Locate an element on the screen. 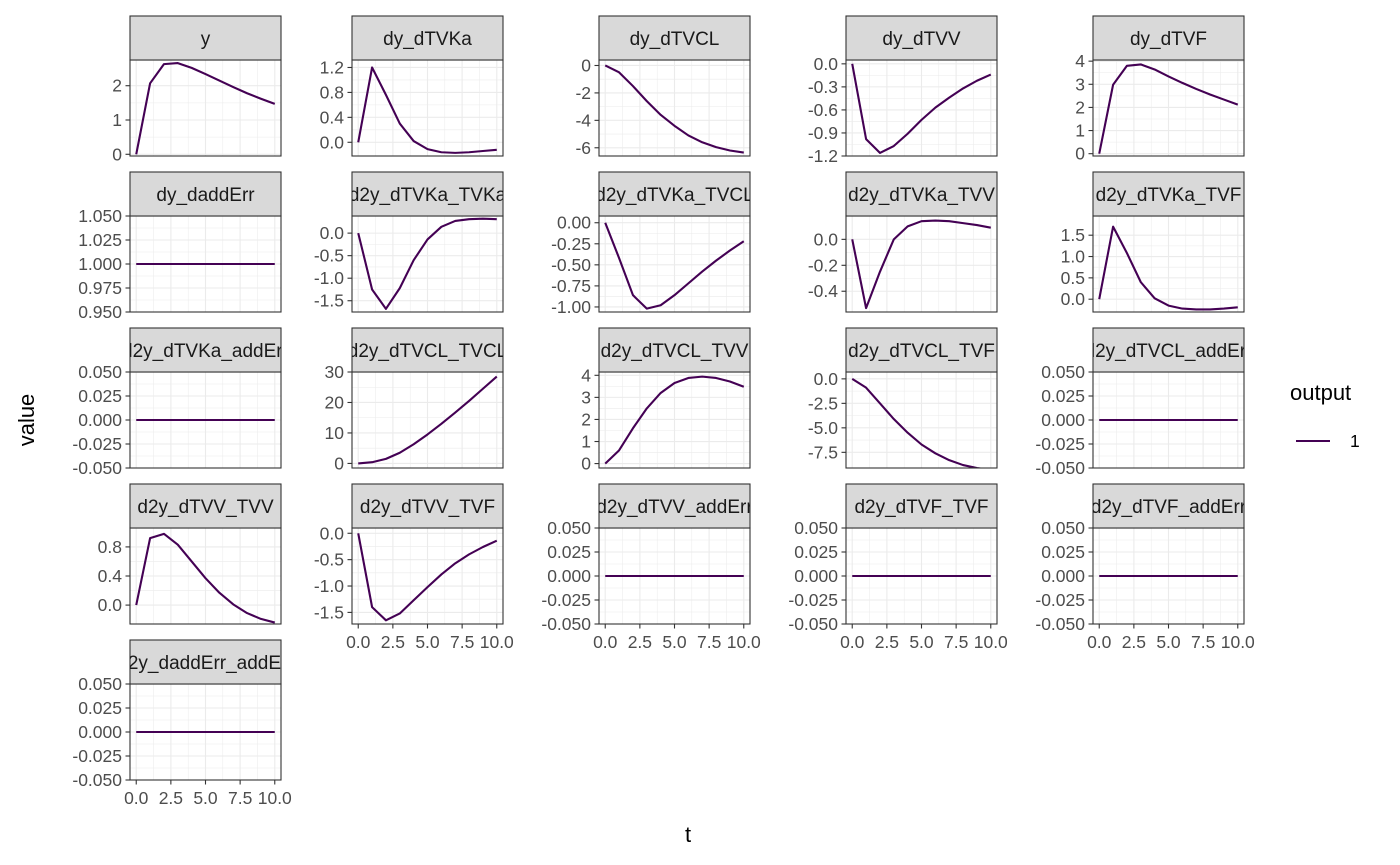  y-tick-label: -0.3 is located at coordinates (823, 87).